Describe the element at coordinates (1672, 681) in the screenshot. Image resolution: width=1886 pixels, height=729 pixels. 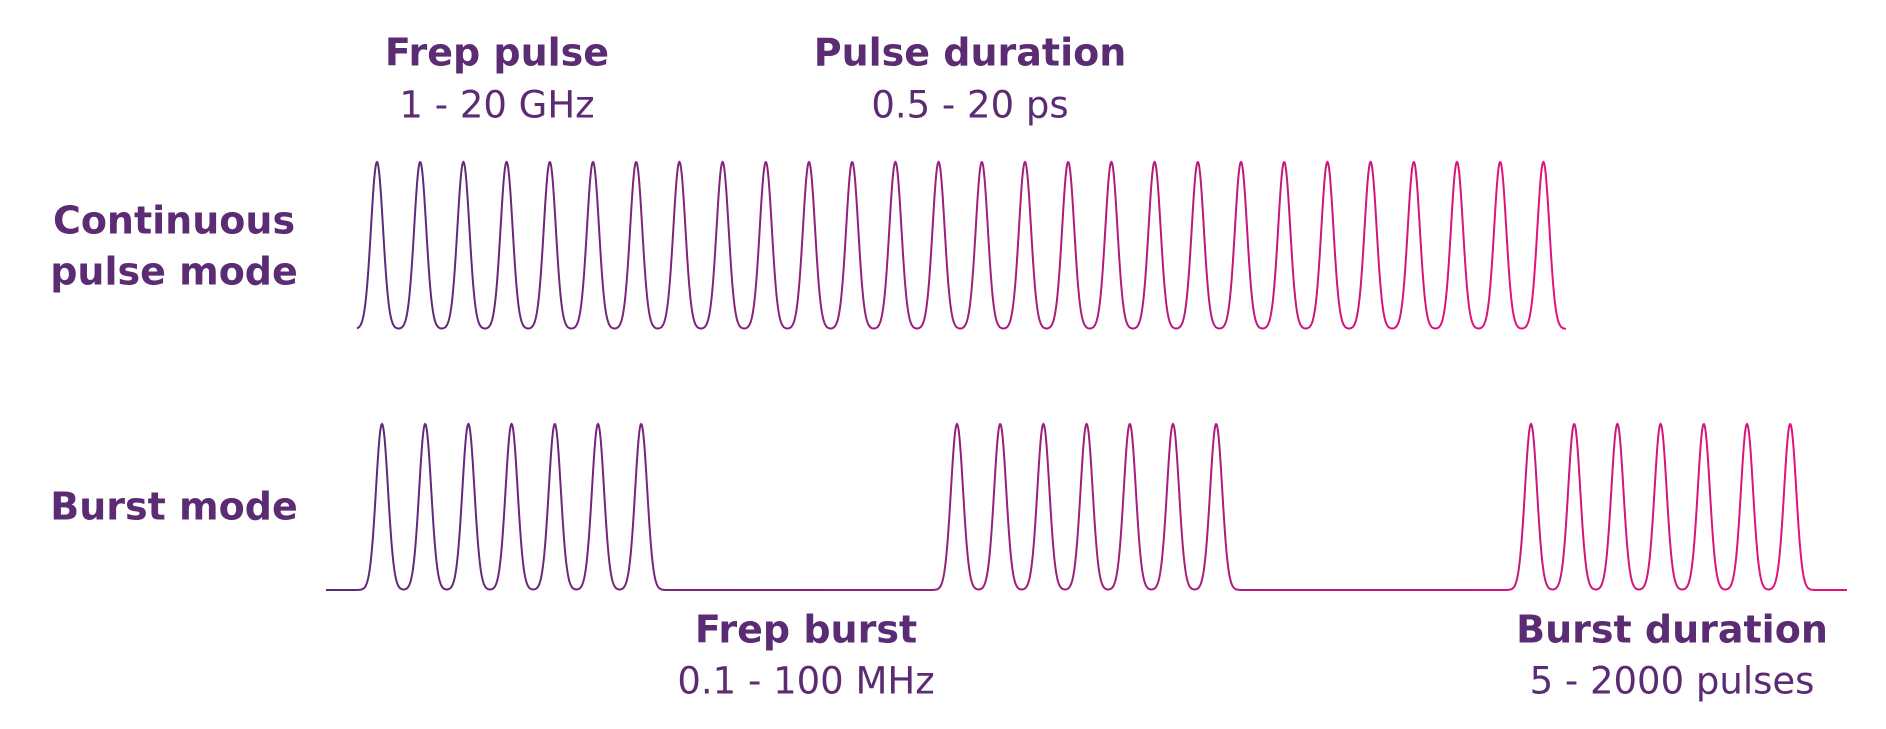
I see `label-range: 5 - 2000 pulses` at that location.